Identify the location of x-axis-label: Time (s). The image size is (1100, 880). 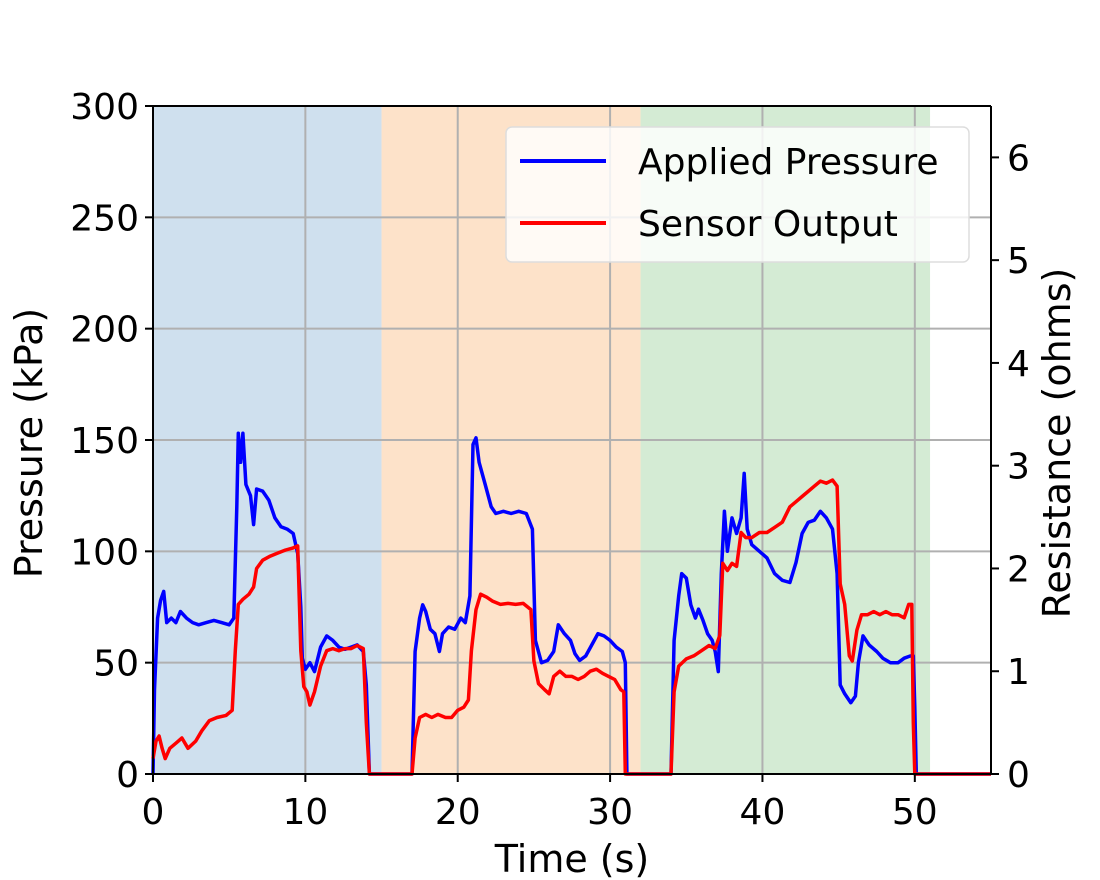
(572, 858).